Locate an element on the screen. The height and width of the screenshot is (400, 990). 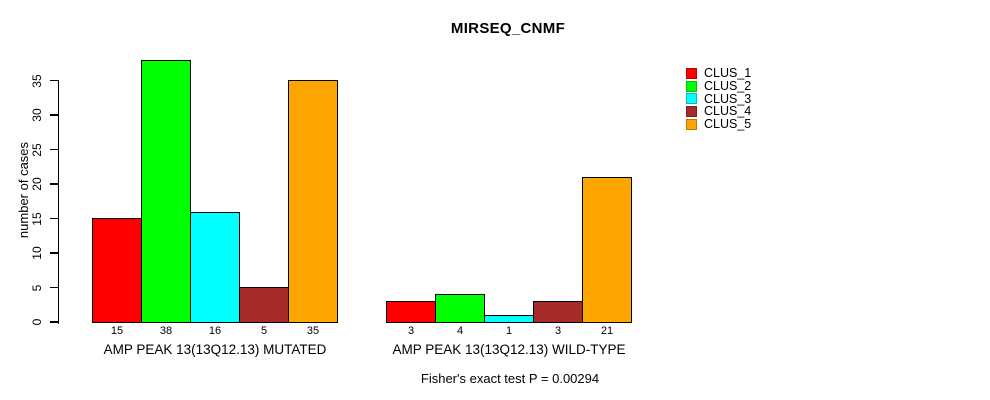
bar-value-label: 38 is located at coordinates (166, 331).